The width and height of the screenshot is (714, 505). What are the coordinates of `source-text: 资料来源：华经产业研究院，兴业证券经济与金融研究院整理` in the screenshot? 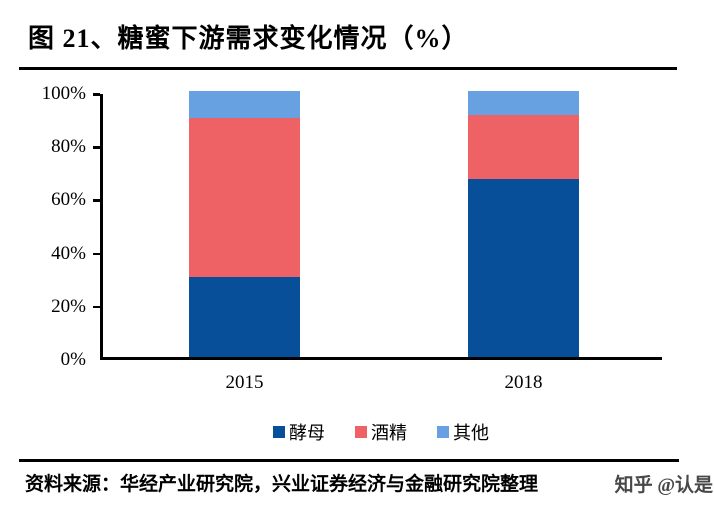 It's located at (282, 484).